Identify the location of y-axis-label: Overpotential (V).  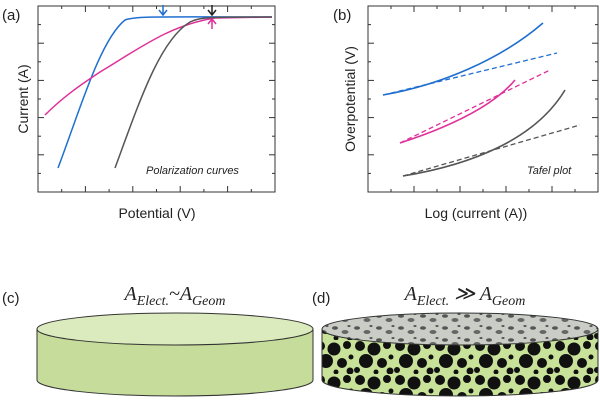
(350, 99).